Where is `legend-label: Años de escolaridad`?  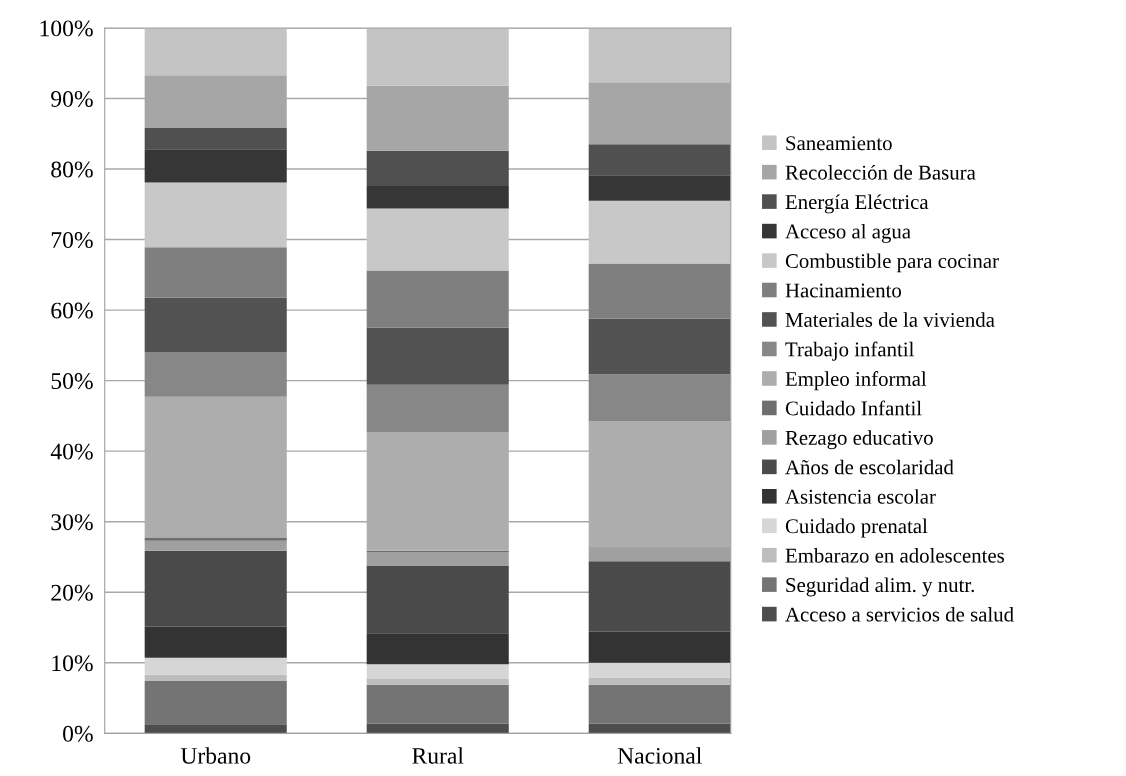 legend-label: Años de escolaridad is located at coordinates (869, 467).